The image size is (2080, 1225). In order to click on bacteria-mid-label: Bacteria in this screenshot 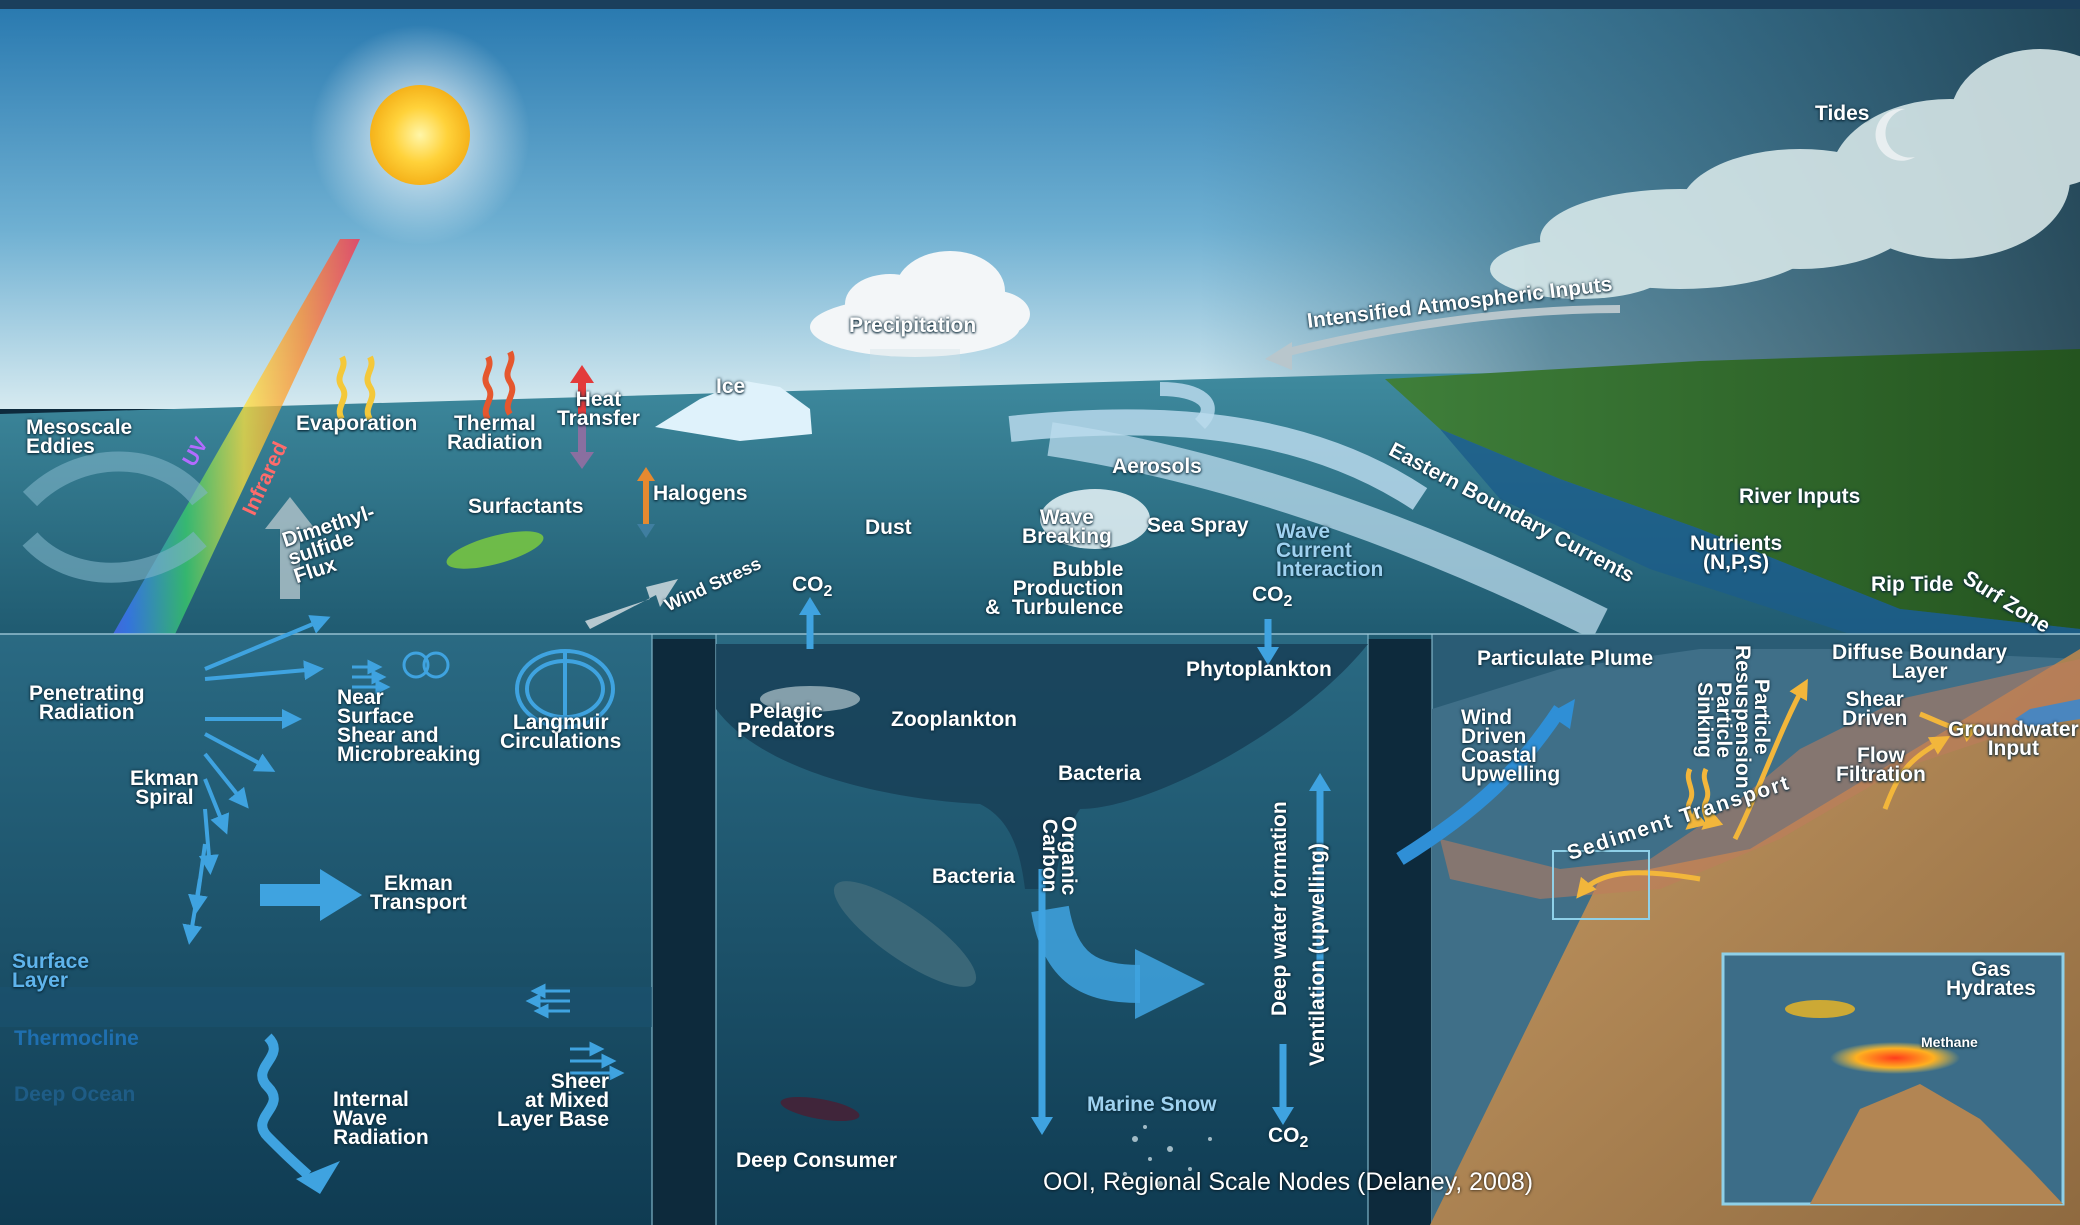, I will do `click(973, 876)`.